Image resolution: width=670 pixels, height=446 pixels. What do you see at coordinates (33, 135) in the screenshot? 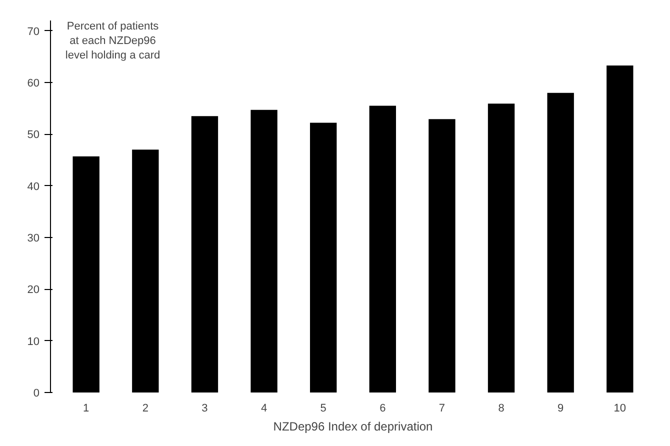
I see `y-tick-label: 50` at bounding box center [33, 135].